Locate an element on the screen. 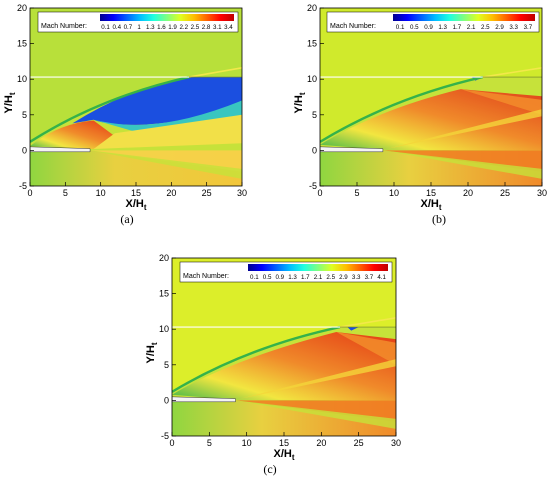 Image resolution: width=550 pixels, height=484 pixels. legend-level-label: 1.6 is located at coordinates (161, 27).